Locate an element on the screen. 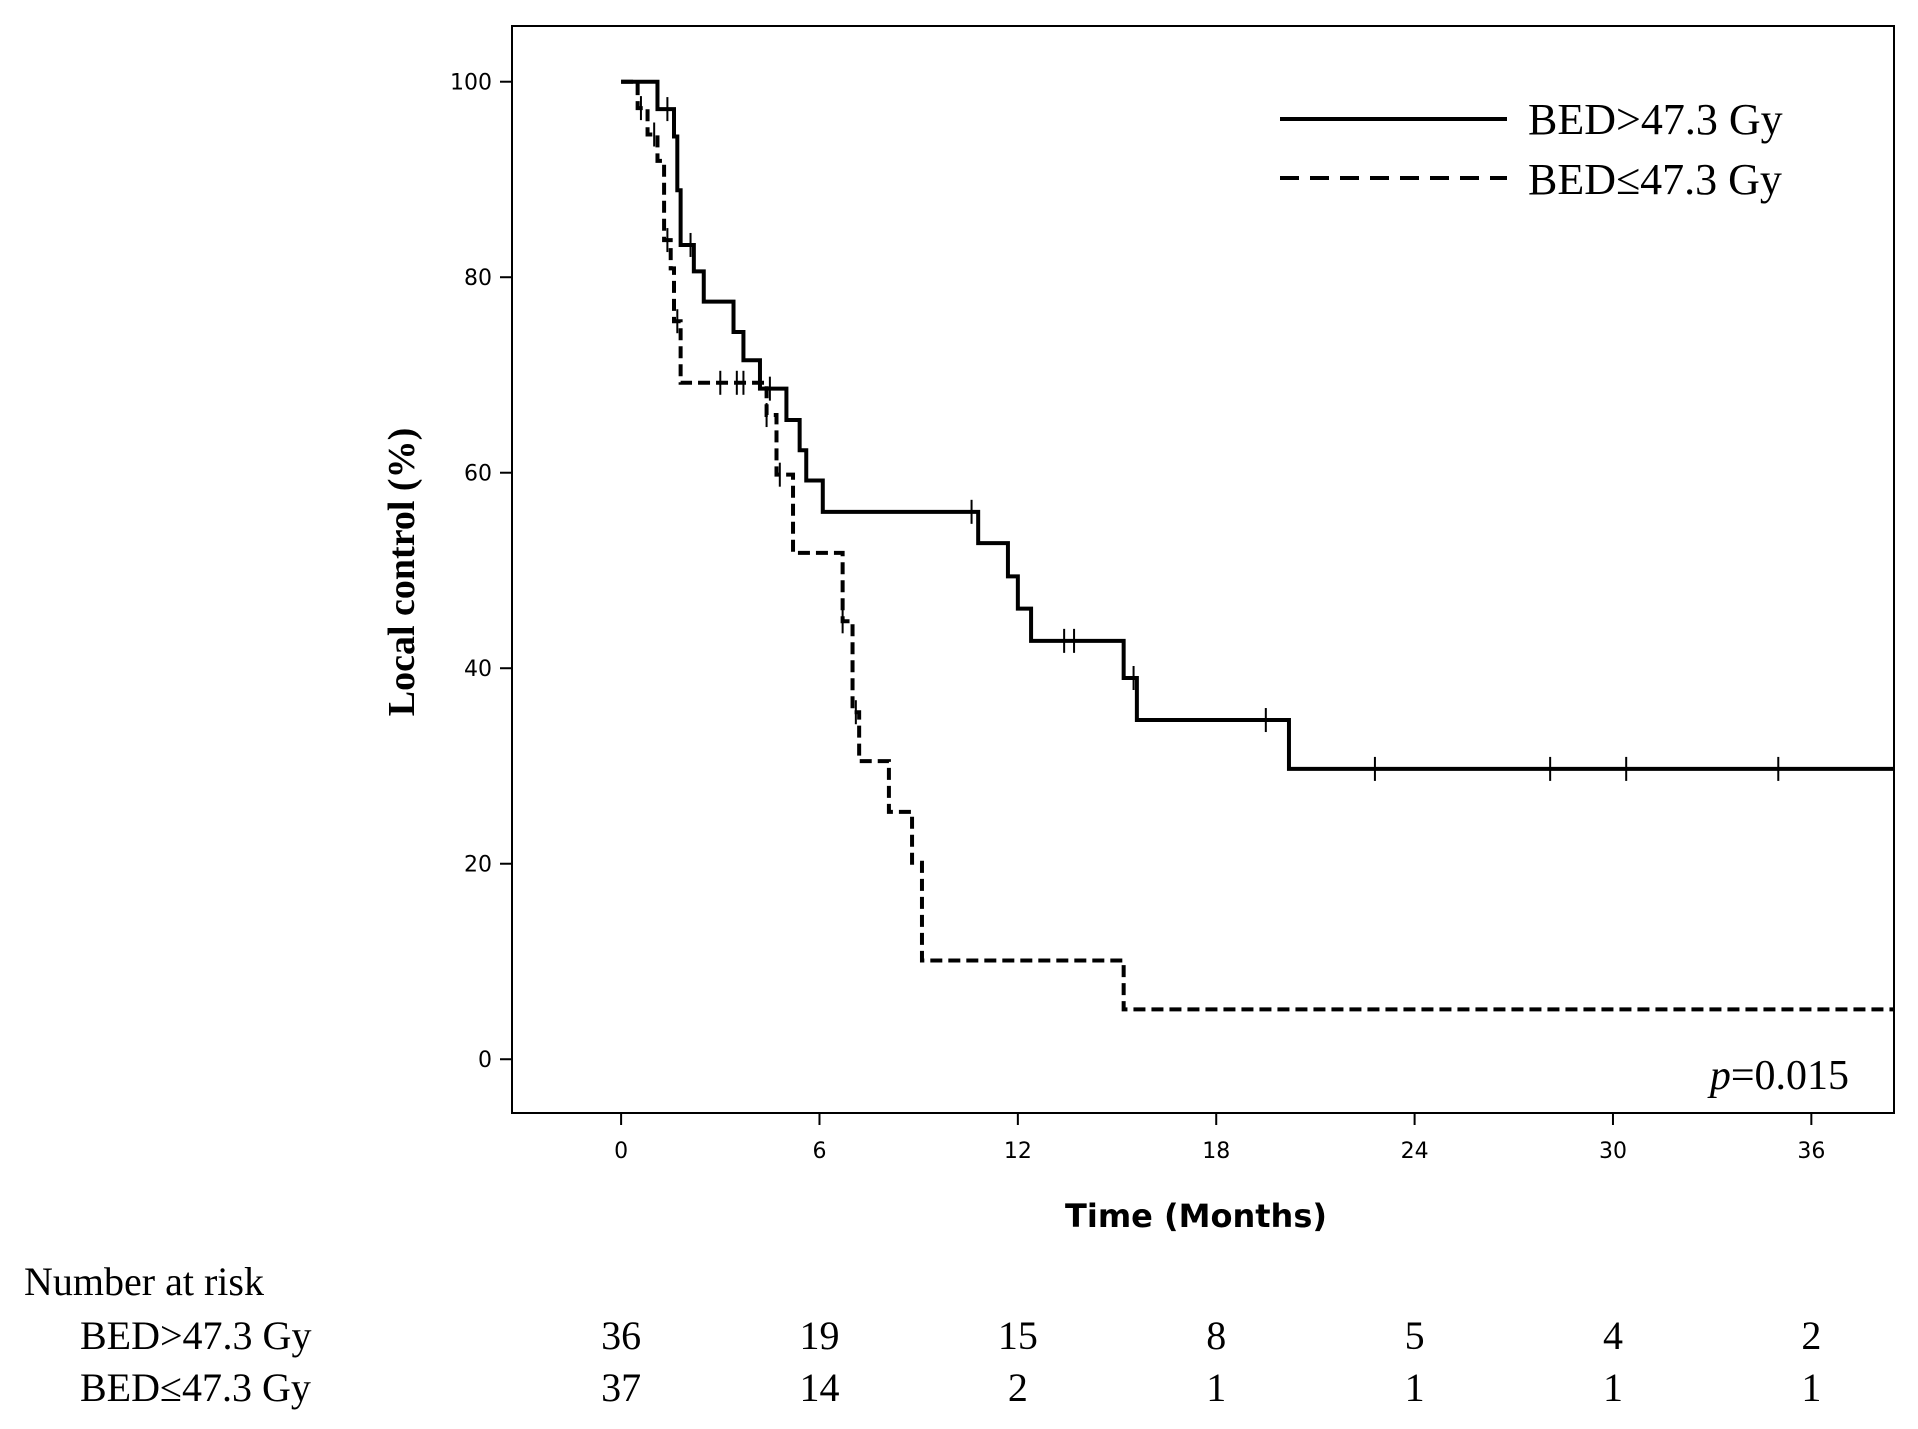 The height and width of the screenshot is (1429, 1918). risk-count: 36 is located at coordinates (621, 1335).